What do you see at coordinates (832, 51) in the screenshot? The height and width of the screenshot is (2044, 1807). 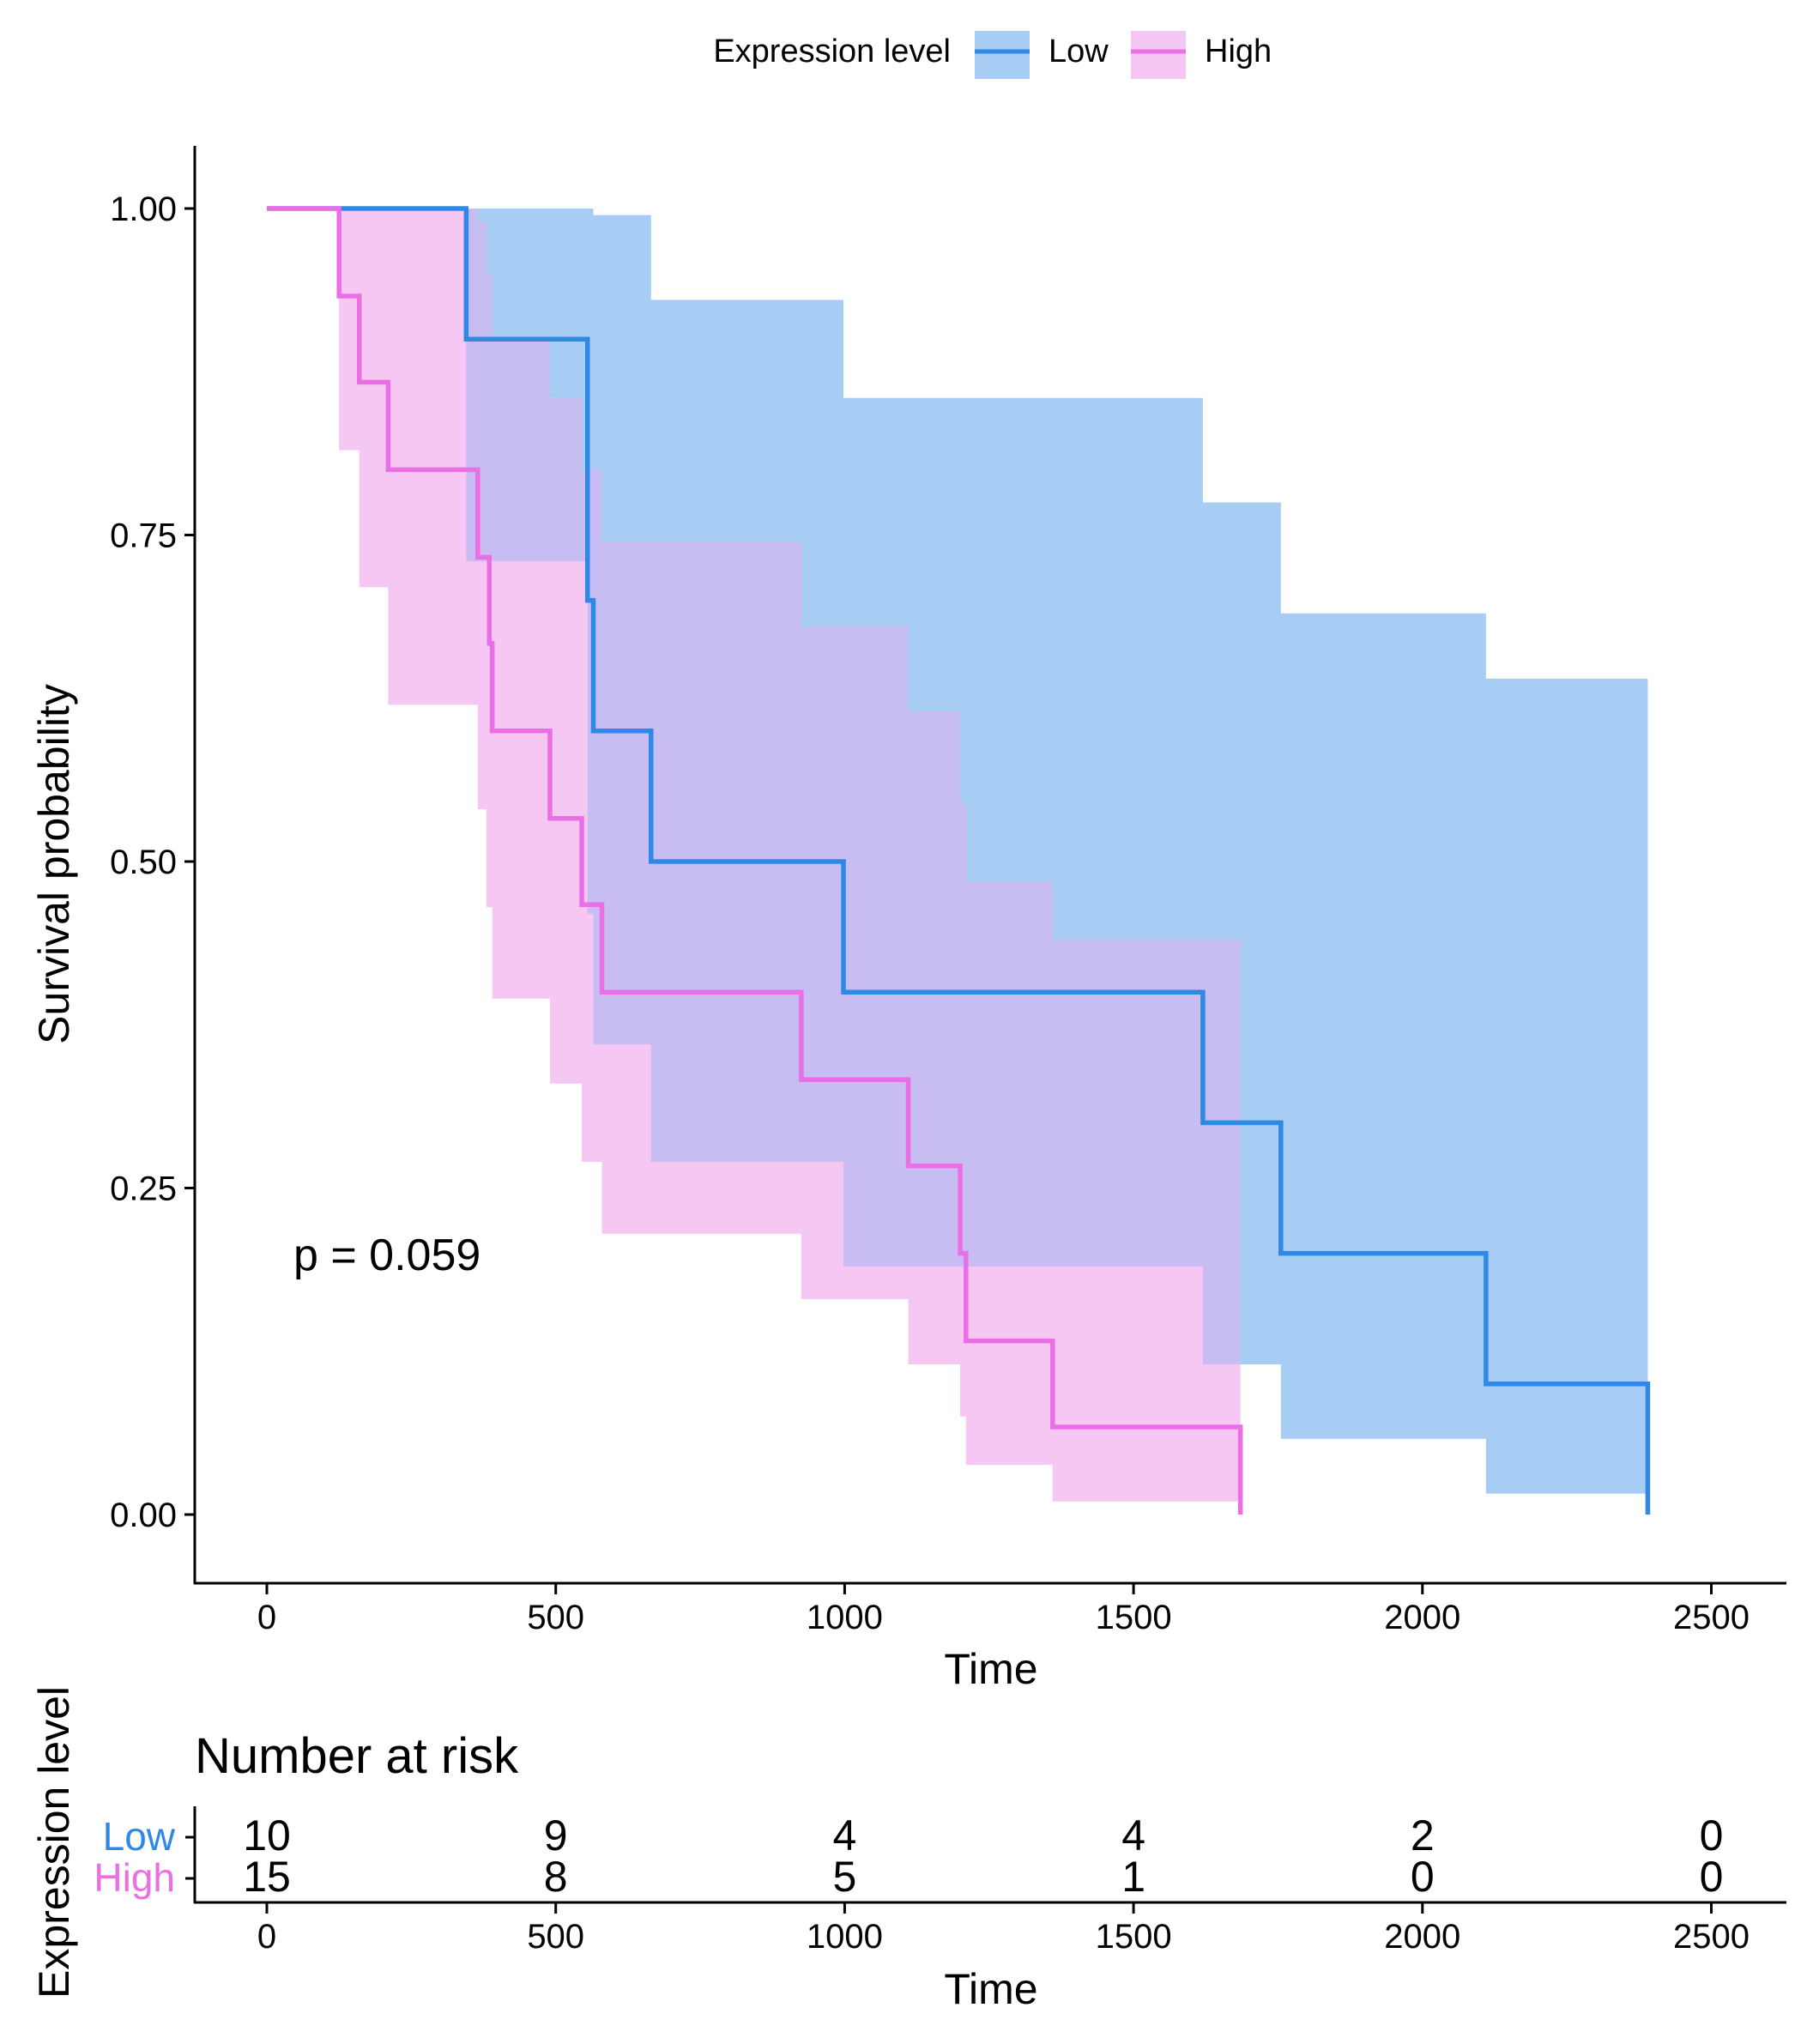 I see `legend-title: Expression level` at bounding box center [832, 51].